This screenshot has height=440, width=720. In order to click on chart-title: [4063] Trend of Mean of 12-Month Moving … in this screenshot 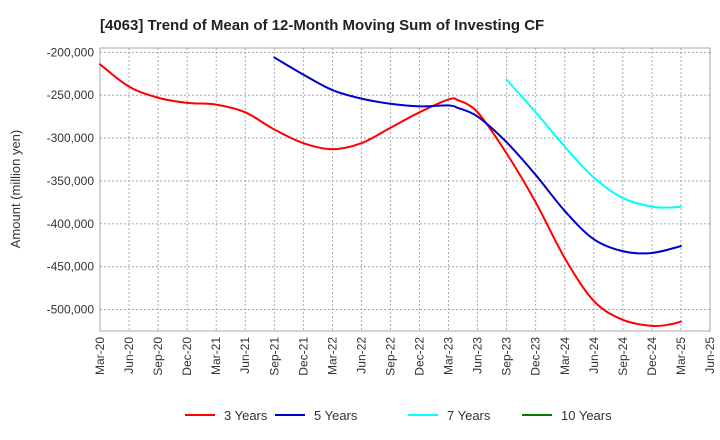, I will do `click(322, 25)`.